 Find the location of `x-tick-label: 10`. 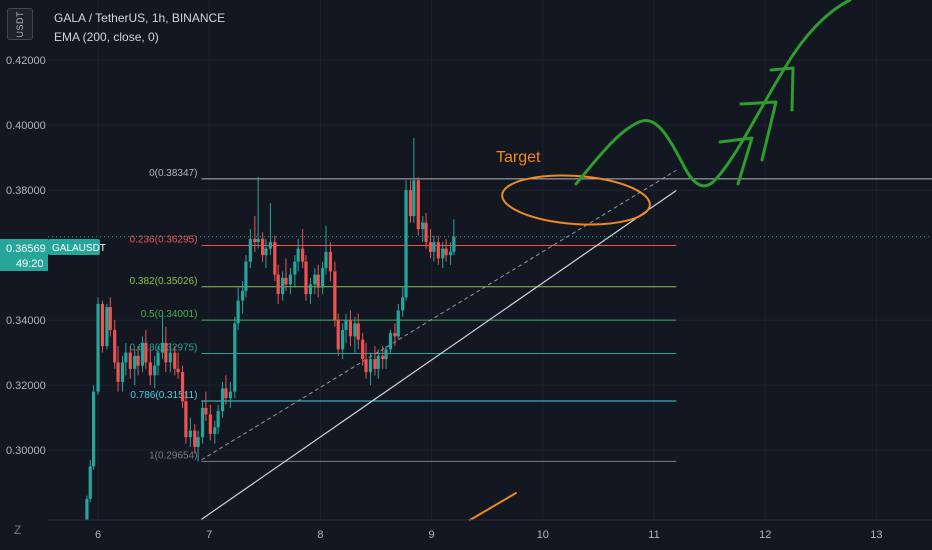

x-tick-label: 10 is located at coordinates (543, 535).